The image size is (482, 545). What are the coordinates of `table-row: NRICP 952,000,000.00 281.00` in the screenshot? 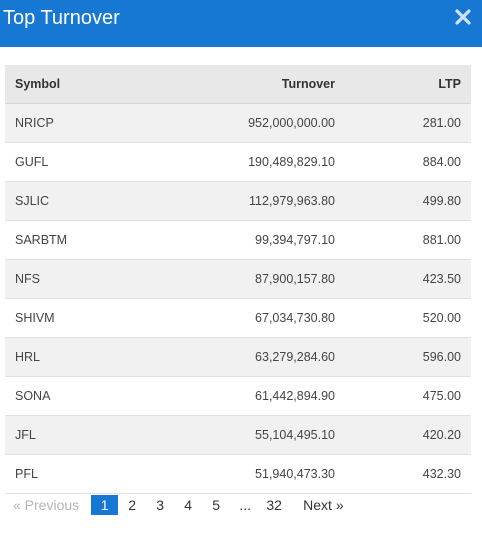 It's located at (238, 123).